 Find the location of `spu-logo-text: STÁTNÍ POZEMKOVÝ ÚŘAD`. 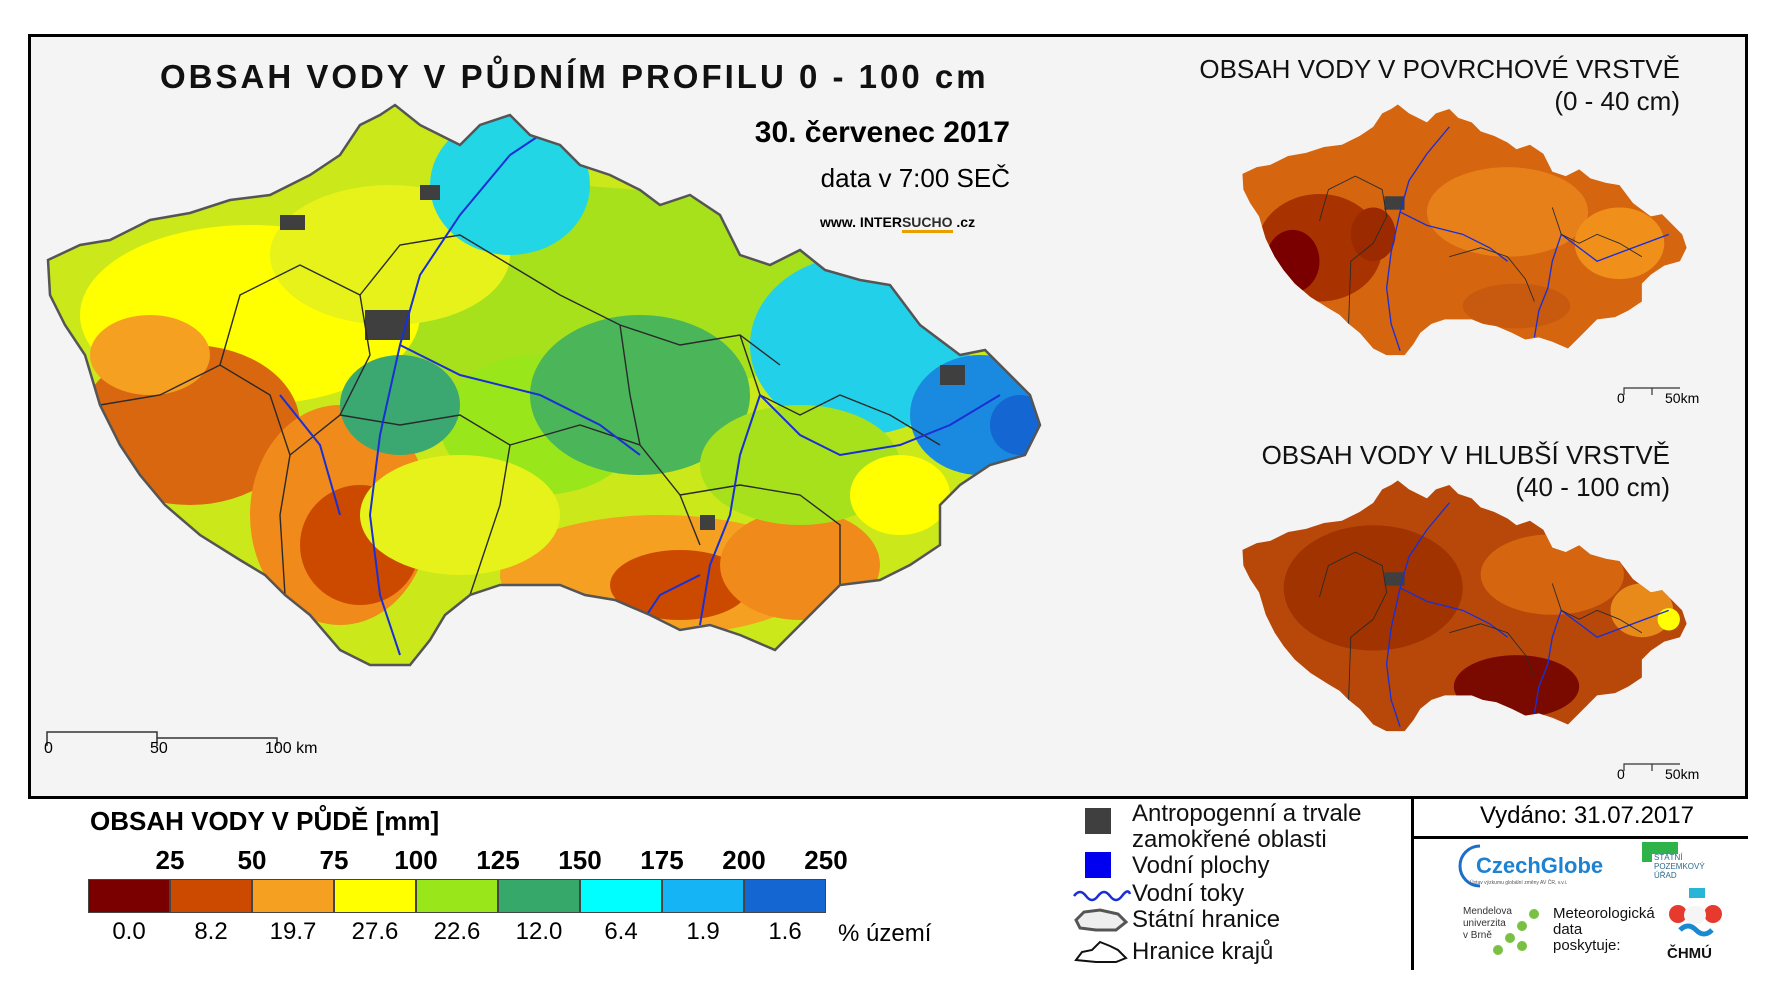

spu-logo-text: STÁTNÍ POZEMKOVÝ ÚŘAD is located at coordinates (1679, 866).